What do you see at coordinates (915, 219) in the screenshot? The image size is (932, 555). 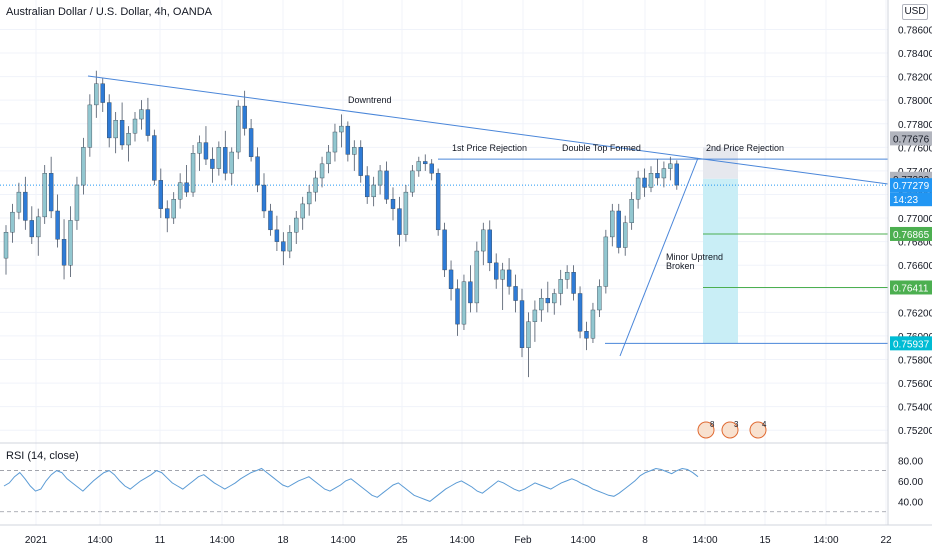 I see `price-tick-label: 0.77000` at bounding box center [915, 219].